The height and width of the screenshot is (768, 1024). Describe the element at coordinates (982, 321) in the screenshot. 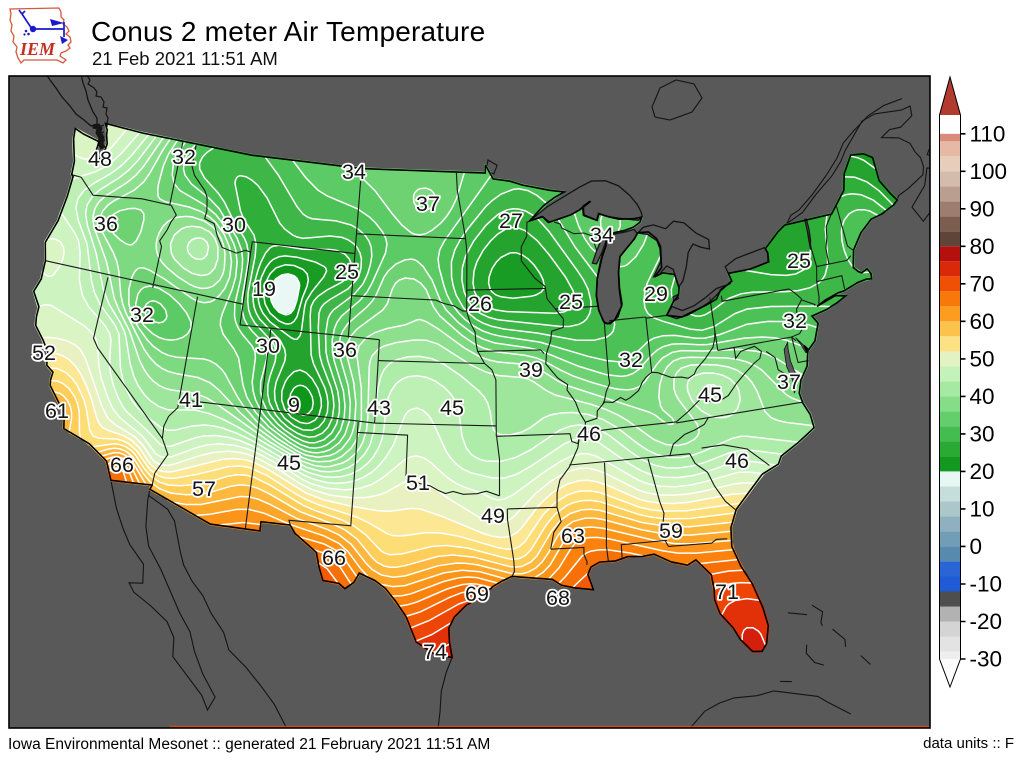

I see `svg-text: 60` at that location.